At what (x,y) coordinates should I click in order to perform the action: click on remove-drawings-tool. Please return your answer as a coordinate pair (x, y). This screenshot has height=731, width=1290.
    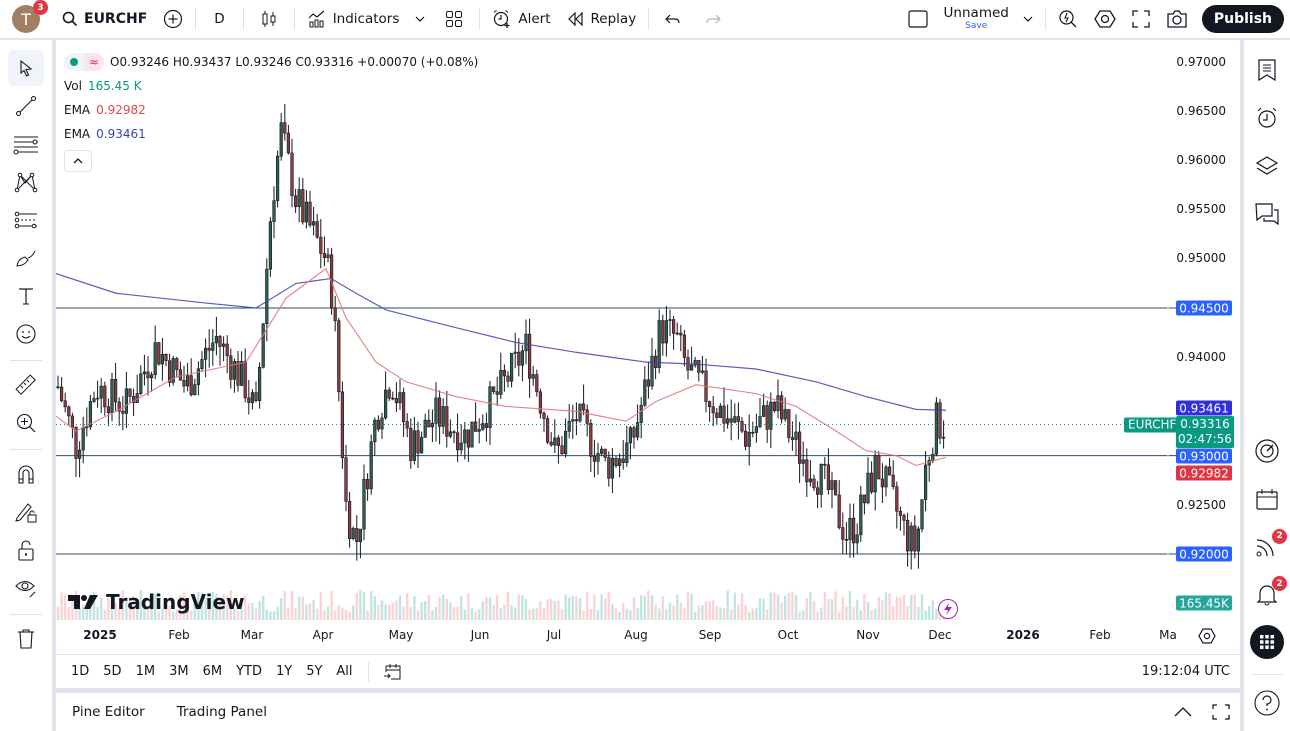
    Looking at the image, I should click on (26, 639).